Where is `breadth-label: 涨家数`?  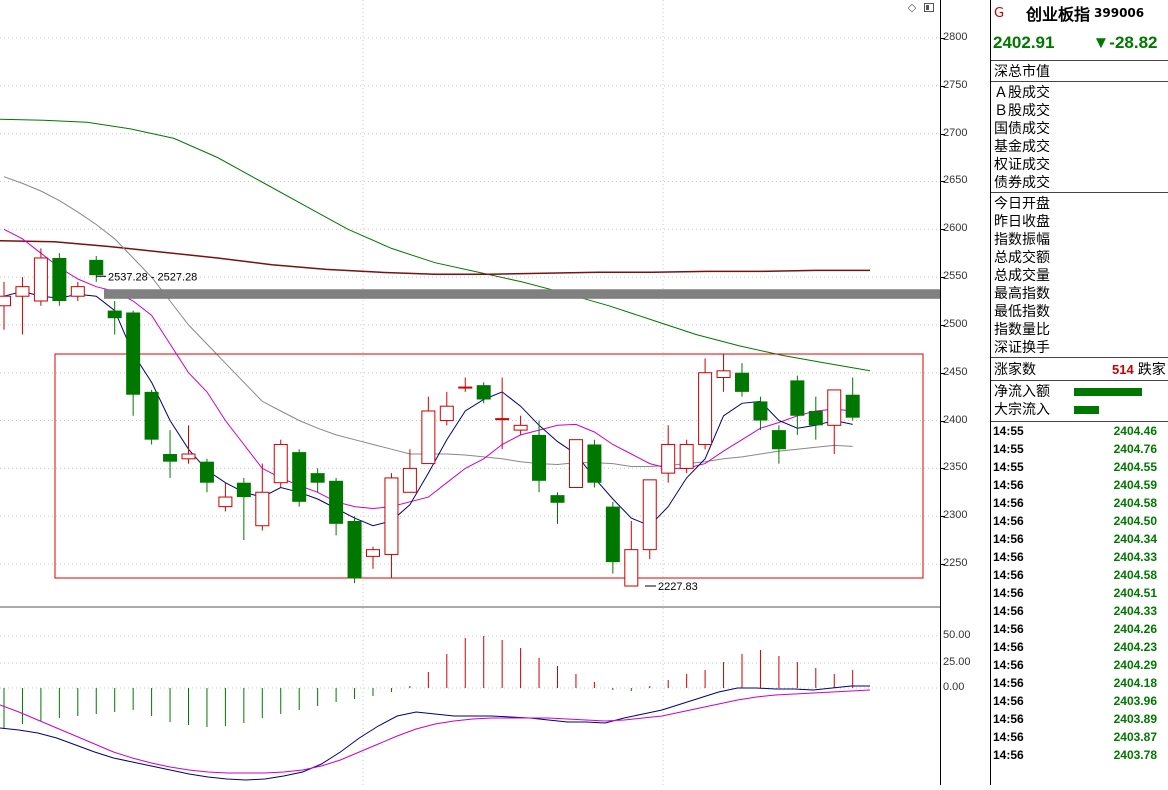
breadth-label: 涨家数 is located at coordinates (1015, 370).